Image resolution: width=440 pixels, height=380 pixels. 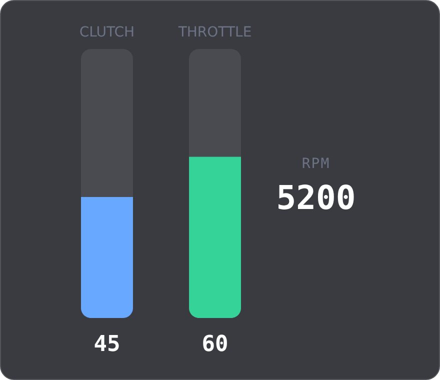 I want to click on text: 5200, so click(x=316, y=197).